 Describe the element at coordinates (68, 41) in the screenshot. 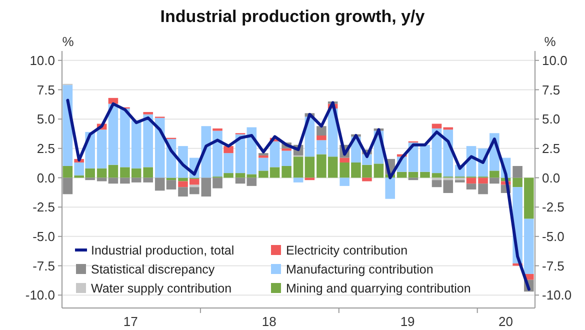

I see `y-axis-title: %` at that location.